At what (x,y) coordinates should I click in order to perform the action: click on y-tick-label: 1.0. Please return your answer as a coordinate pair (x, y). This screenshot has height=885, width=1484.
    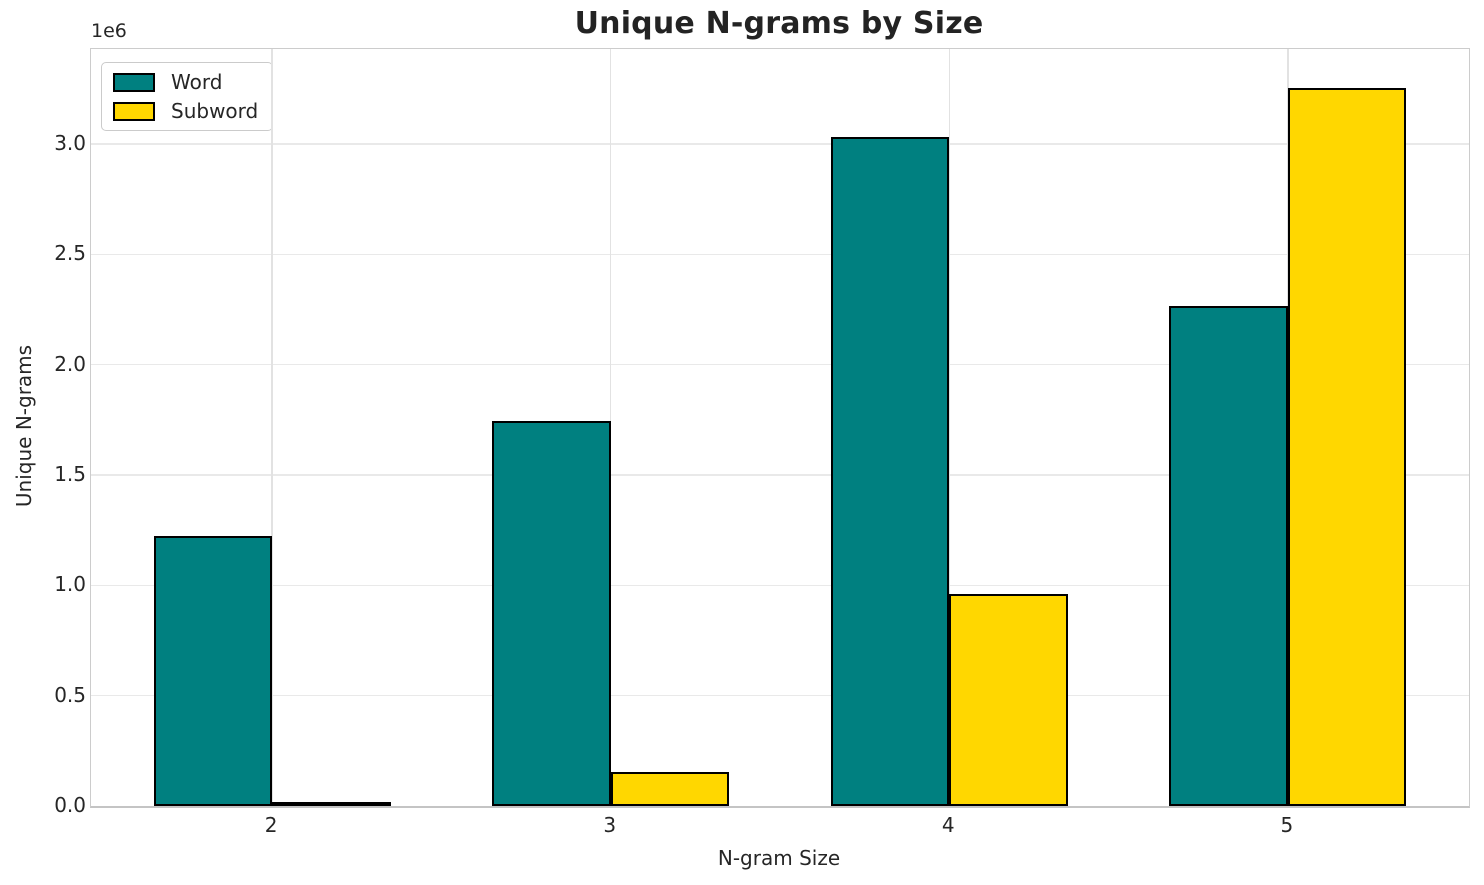
    Looking at the image, I should click on (70, 584).